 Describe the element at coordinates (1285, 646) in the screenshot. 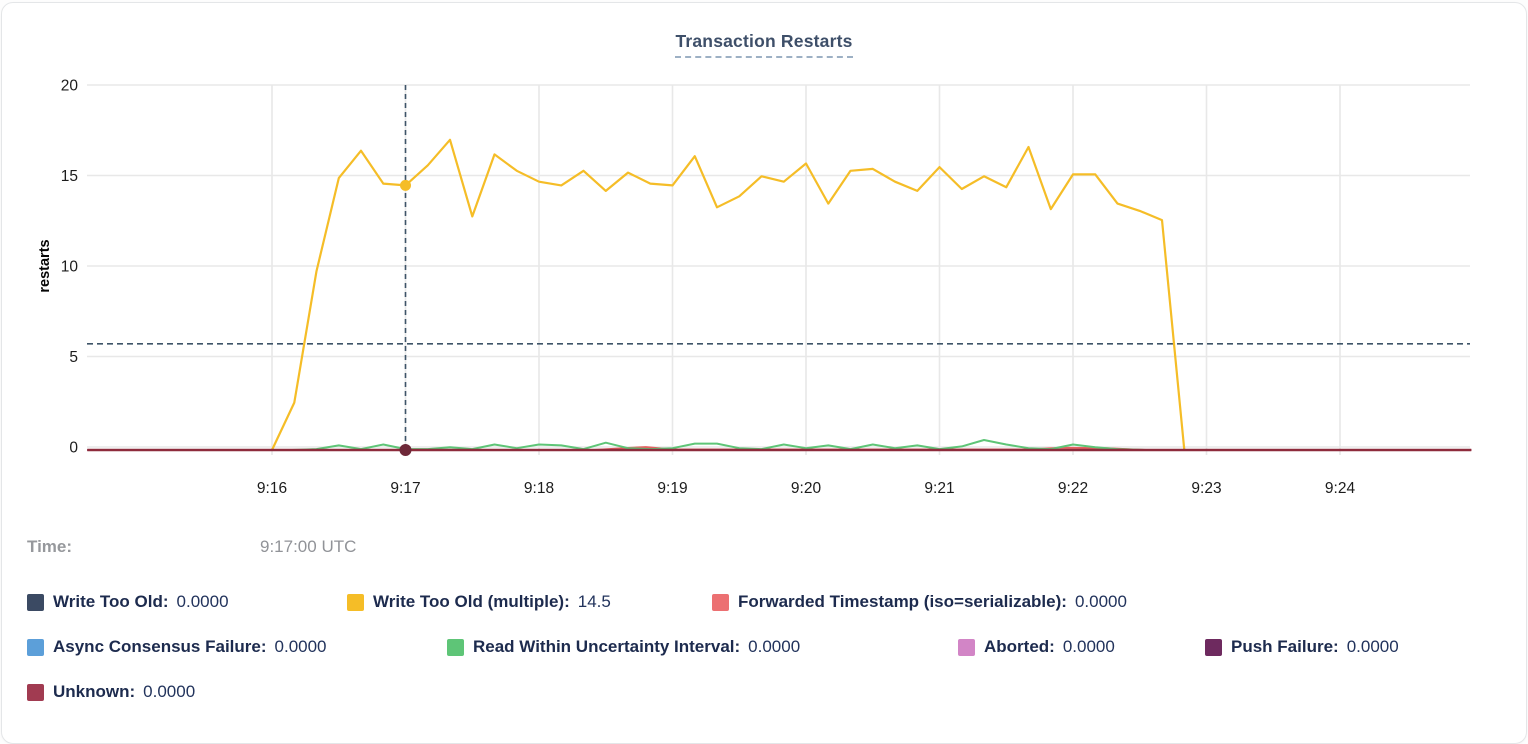

I see `legend-label: Push Failure:` at that location.